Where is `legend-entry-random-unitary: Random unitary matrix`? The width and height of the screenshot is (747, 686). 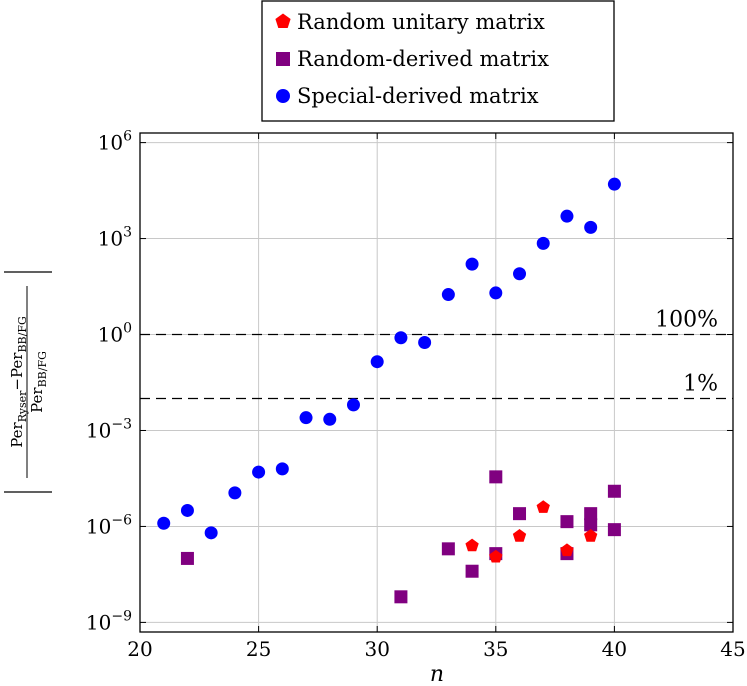
legend-entry-random-unitary: Random unitary matrix is located at coordinates (410, 22).